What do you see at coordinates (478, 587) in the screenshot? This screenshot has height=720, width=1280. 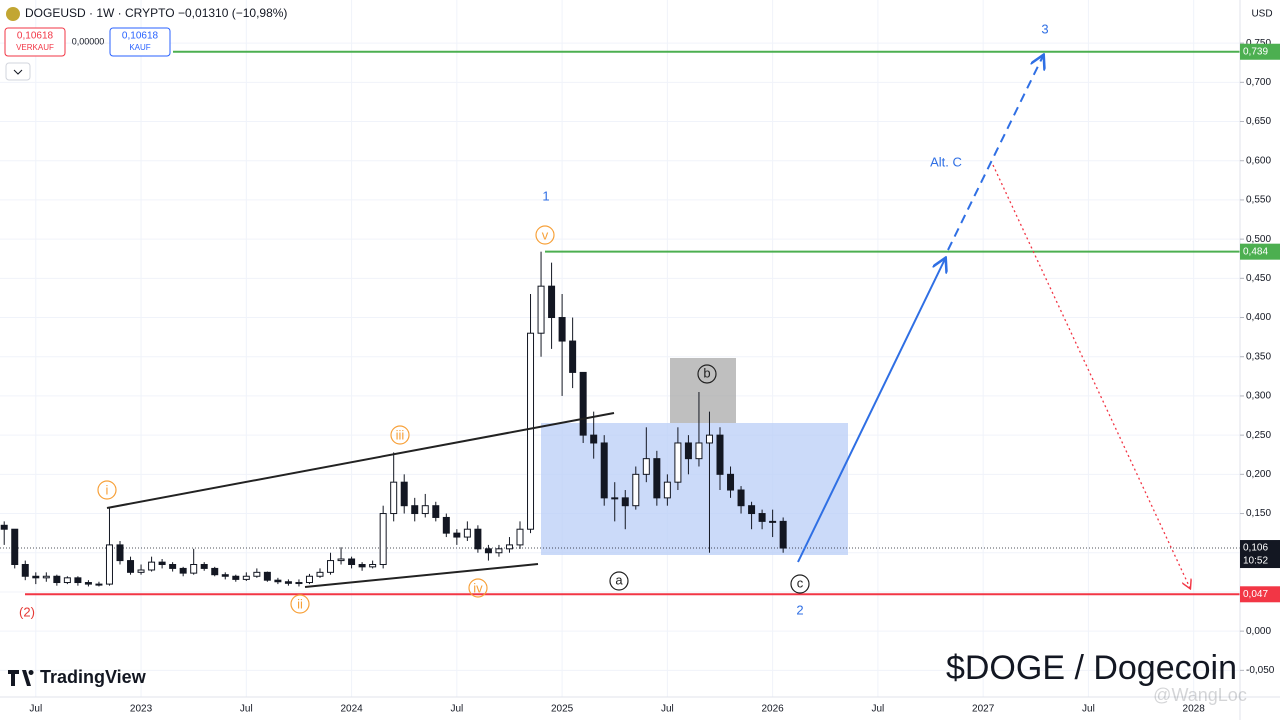 I see `wave-label: iv` at bounding box center [478, 587].